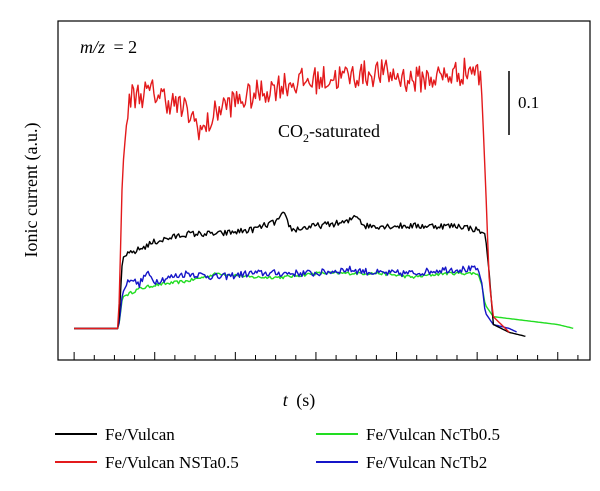  I want to click on series-line-fe-vulcan-nctb2, so click(295, 299).